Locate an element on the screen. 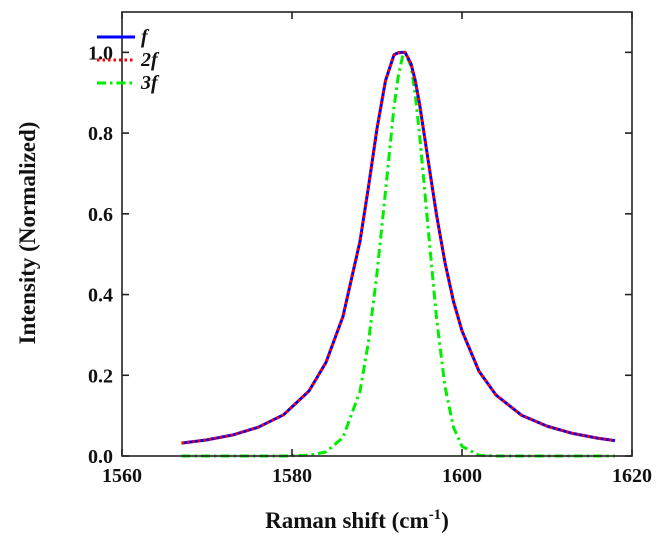 The height and width of the screenshot is (540, 658). x-tick-label: 1620 is located at coordinates (632, 476).